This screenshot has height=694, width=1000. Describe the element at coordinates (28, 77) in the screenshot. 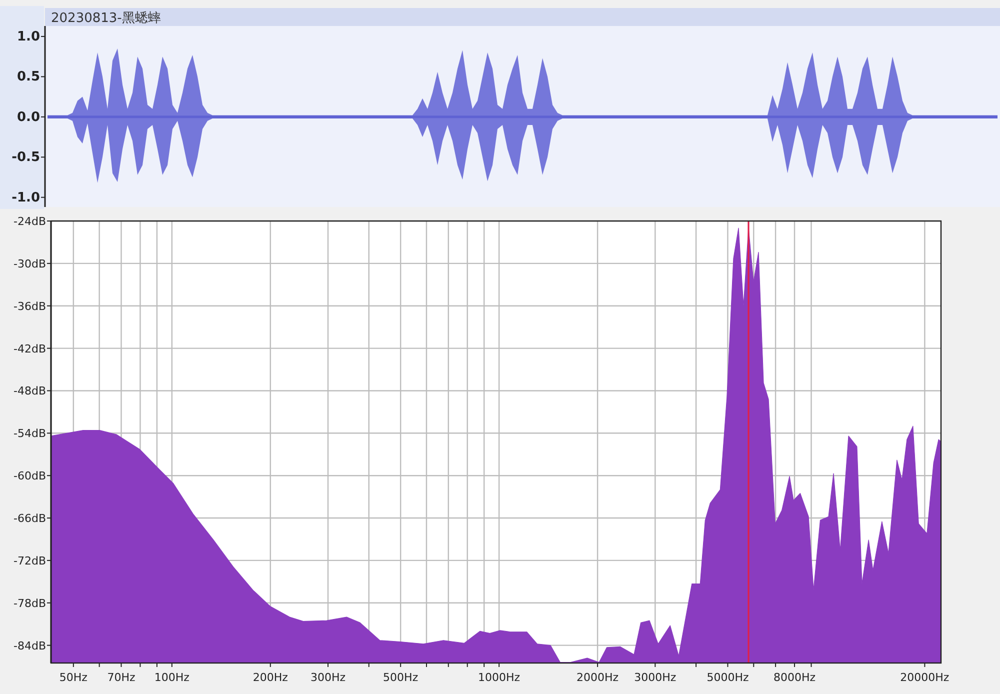

I see `y-tick-label: 0.5` at that location.